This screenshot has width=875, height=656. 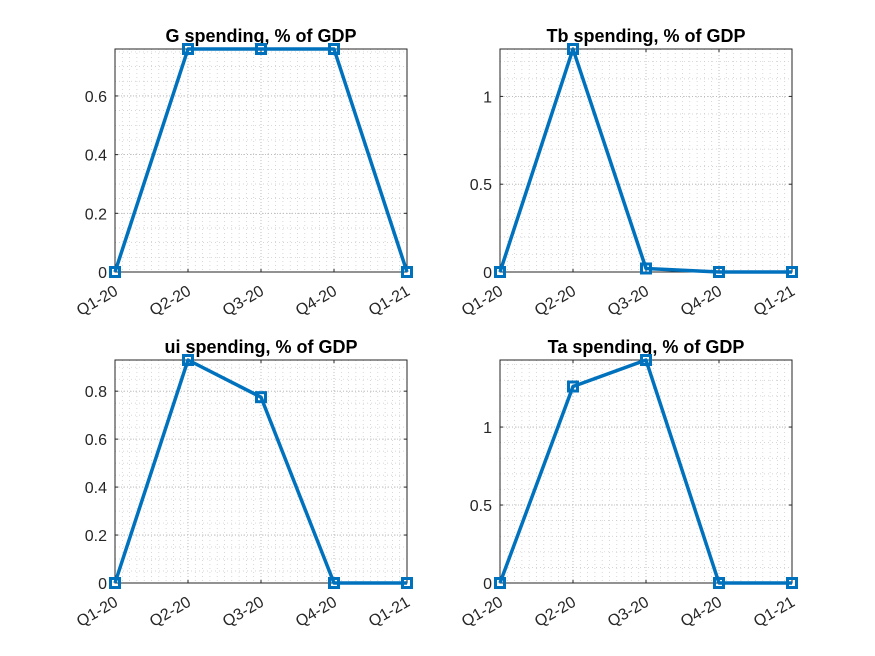 I want to click on y-tick-label: 0.8, so click(x=96, y=392).